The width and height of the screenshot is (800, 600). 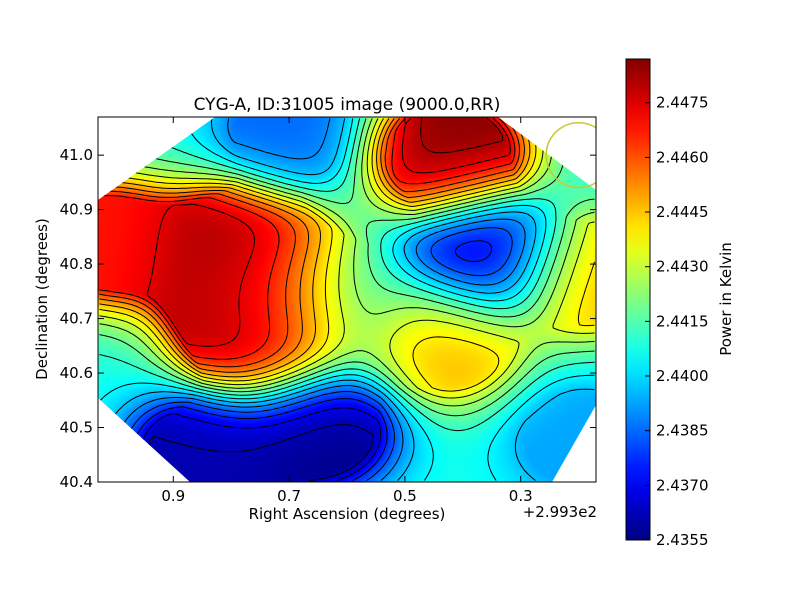 What do you see at coordinates (347, 514) in the screenshot?
I see `x-axis-label: Right Ascension (degrees)` at bounding box center [347, 514].